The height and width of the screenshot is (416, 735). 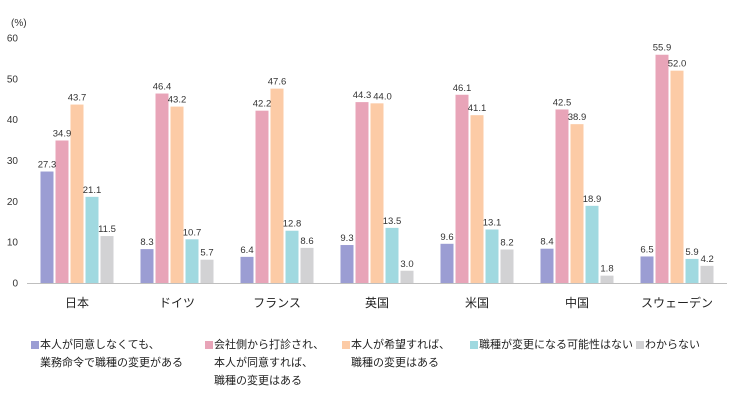 What do you see at coordinates (269, 363) in the screenshot?
I see `legend-label: 会社側から打診され、 本人が同意すれば、 職種の変更はある` at bounding box center [269, 363].